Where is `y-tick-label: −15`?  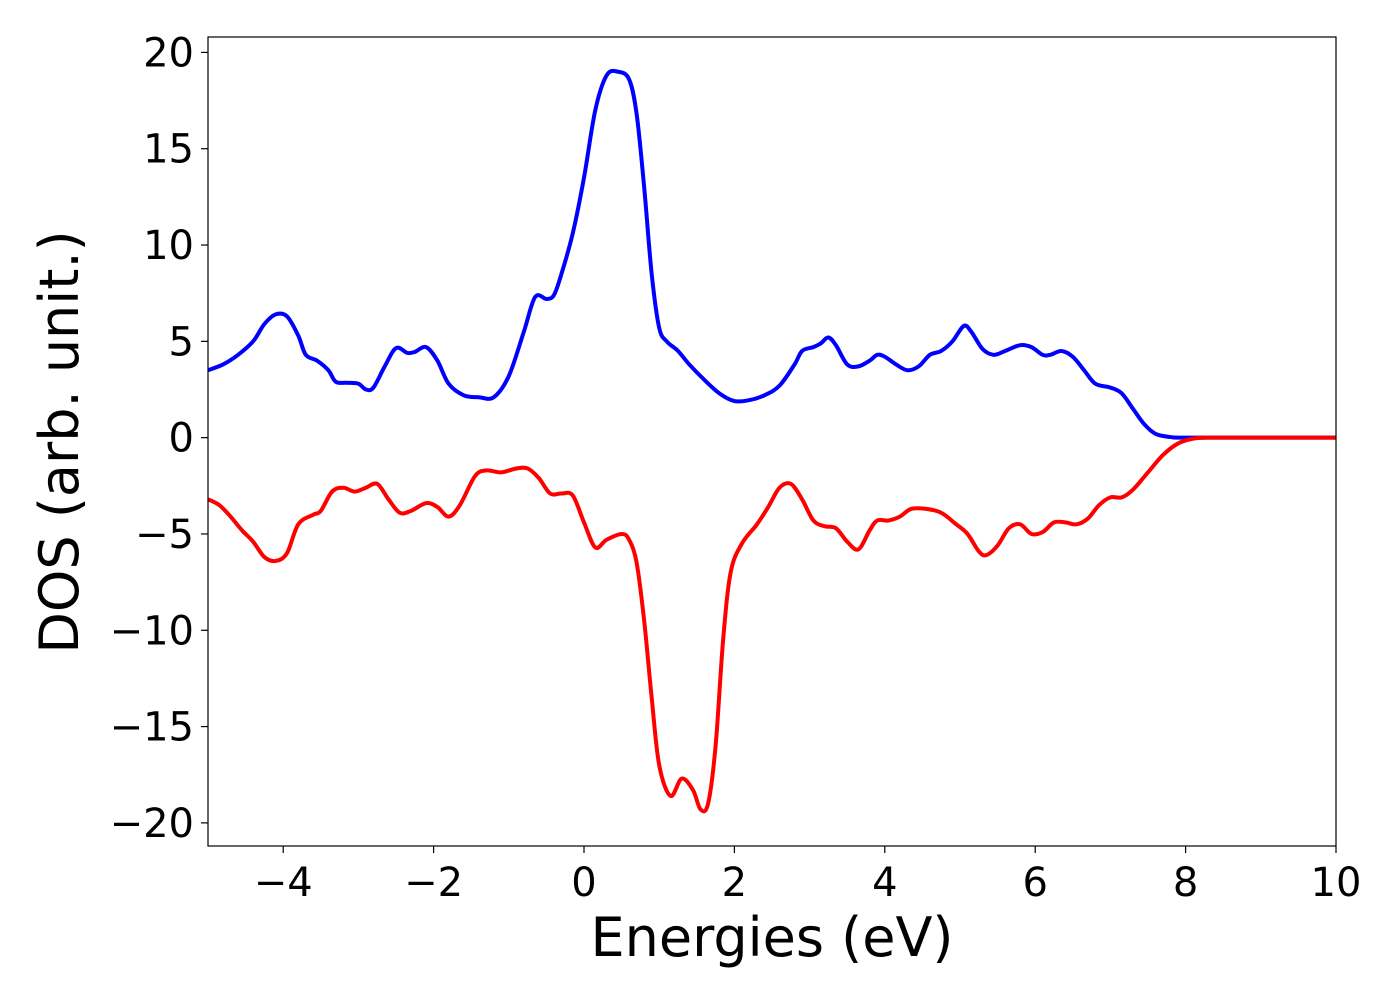
y-tick-label: −15 is located at coordinates (152, 728).